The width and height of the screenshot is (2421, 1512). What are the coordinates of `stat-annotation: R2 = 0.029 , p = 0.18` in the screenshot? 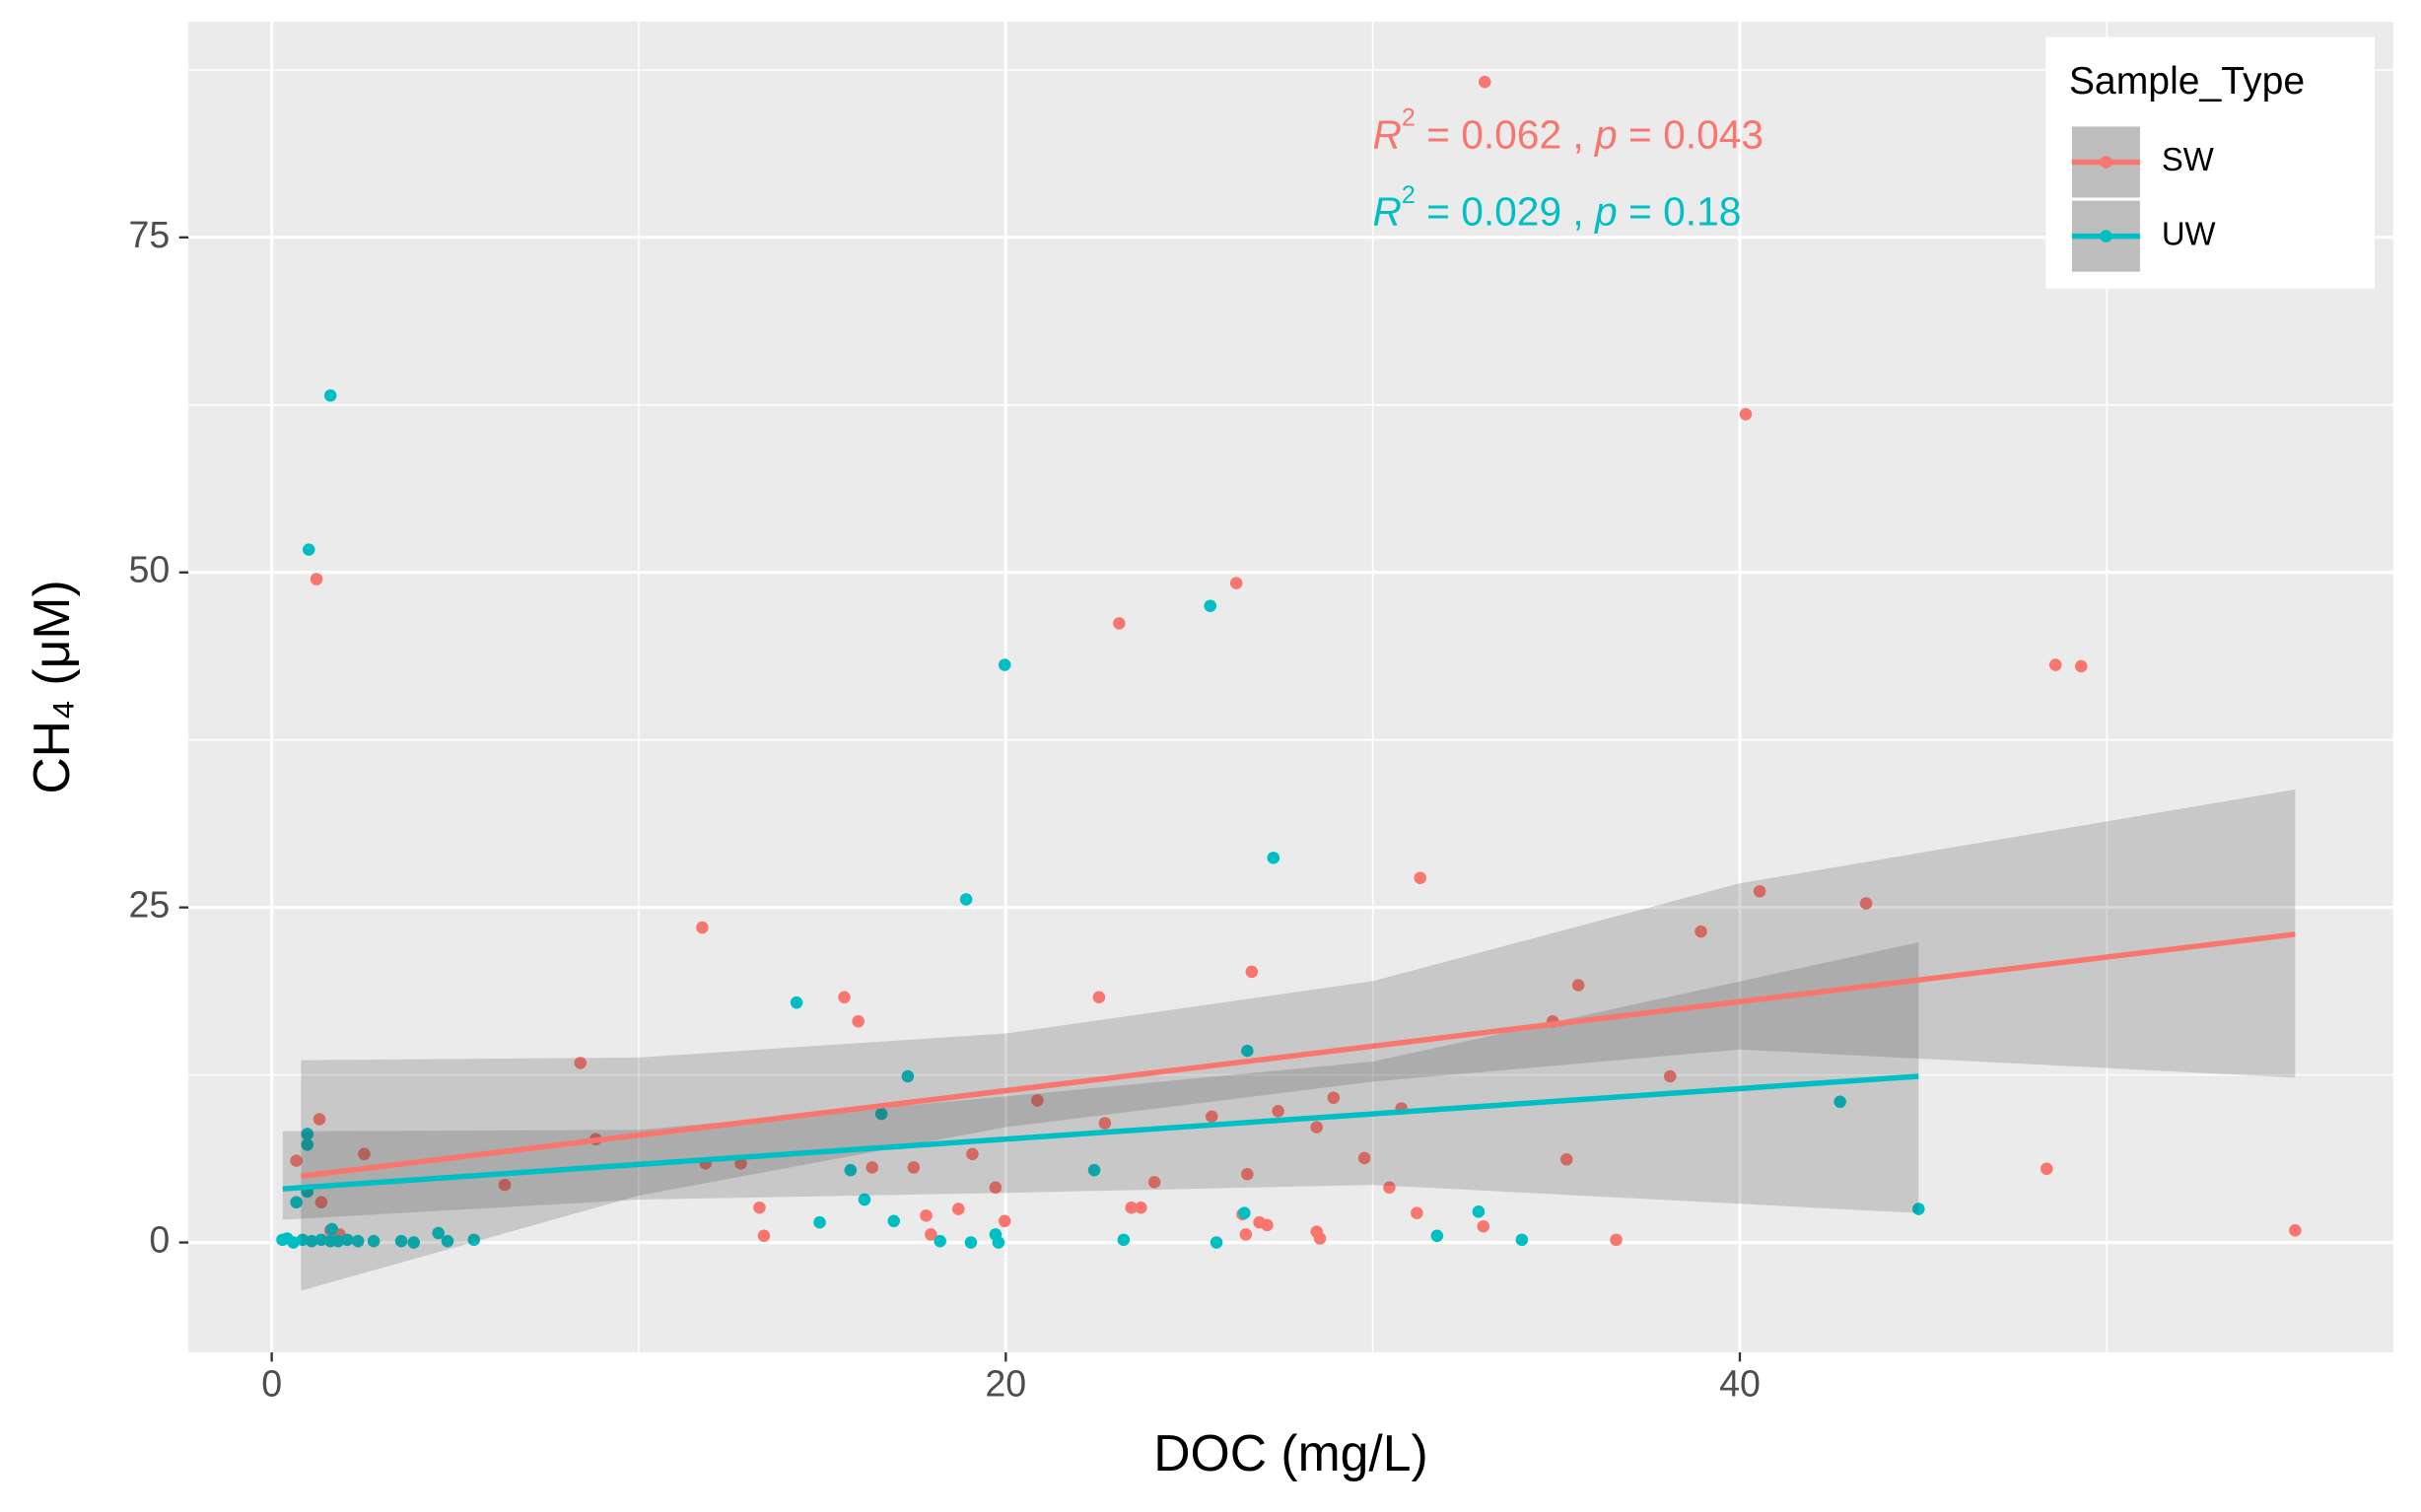 It's located at (1556, 208).